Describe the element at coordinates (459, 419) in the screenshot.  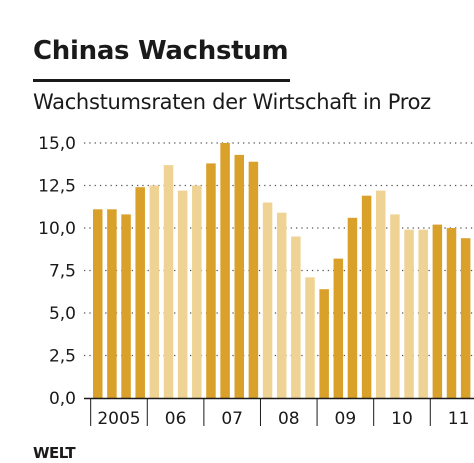
I see `x-tick-label: 11` at that location.